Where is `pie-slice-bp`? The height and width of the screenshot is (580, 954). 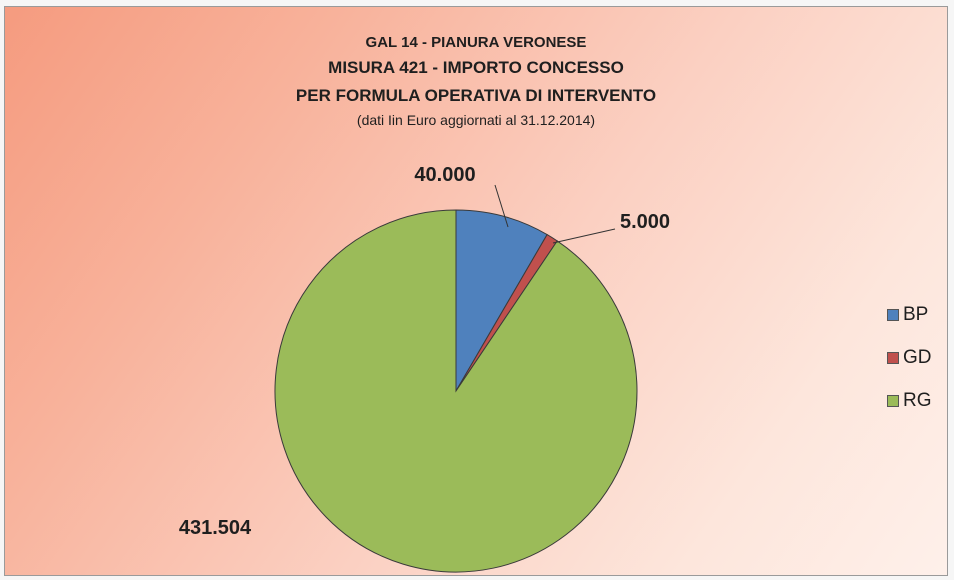 pie-slice-bp is located at coordinates (501, 301).